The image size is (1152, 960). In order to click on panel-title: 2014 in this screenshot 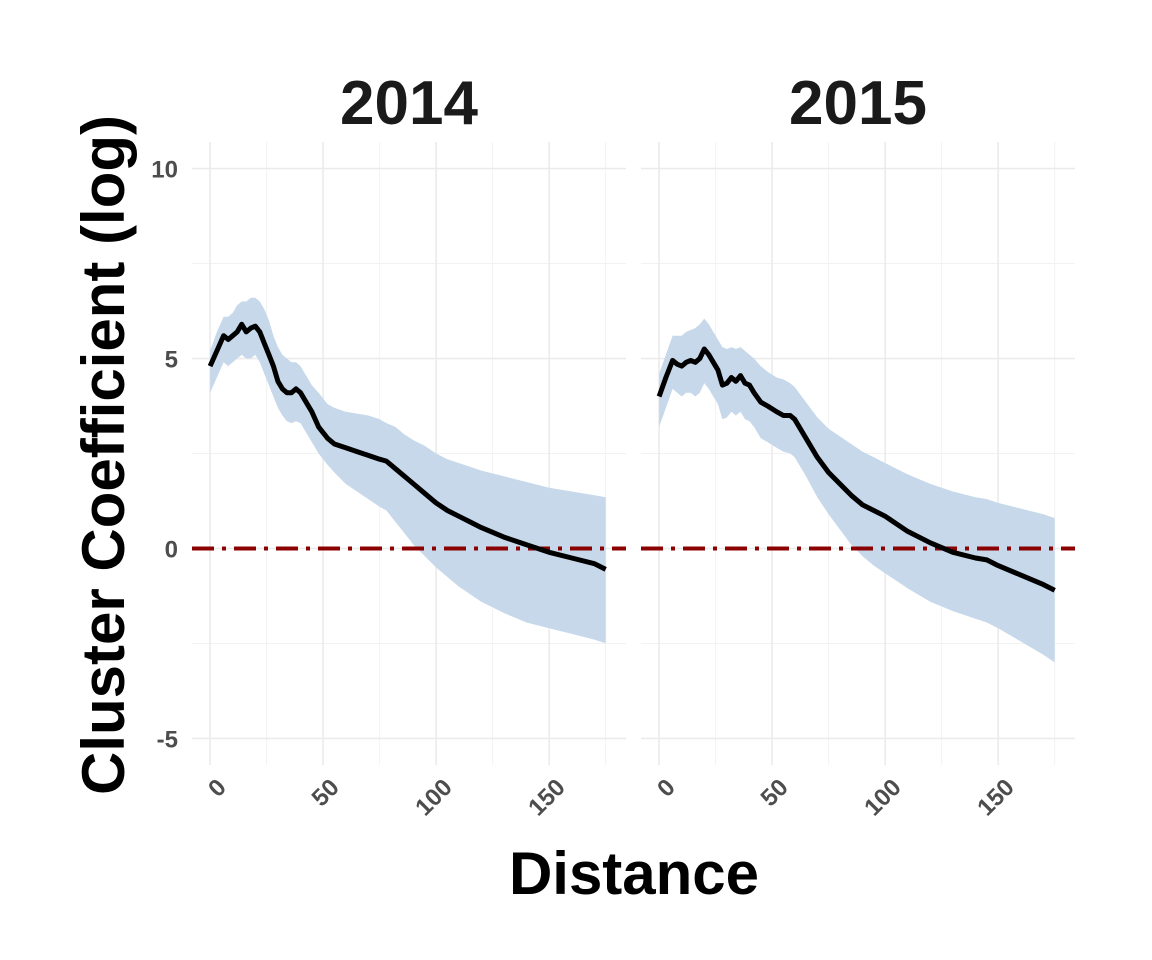, I will do `click(409, 103)`.